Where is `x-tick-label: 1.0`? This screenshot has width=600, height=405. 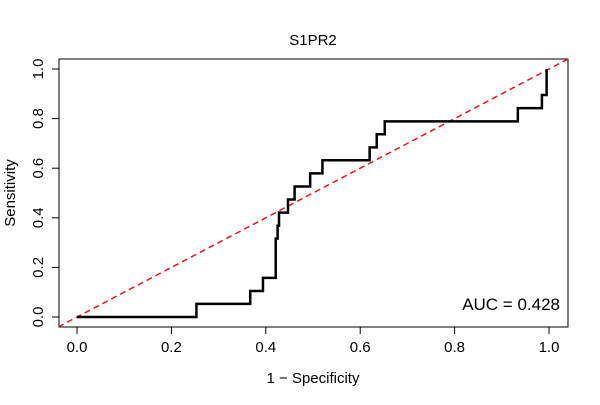 x-tick-label: 1.0 is located at coordinates (549, 347).